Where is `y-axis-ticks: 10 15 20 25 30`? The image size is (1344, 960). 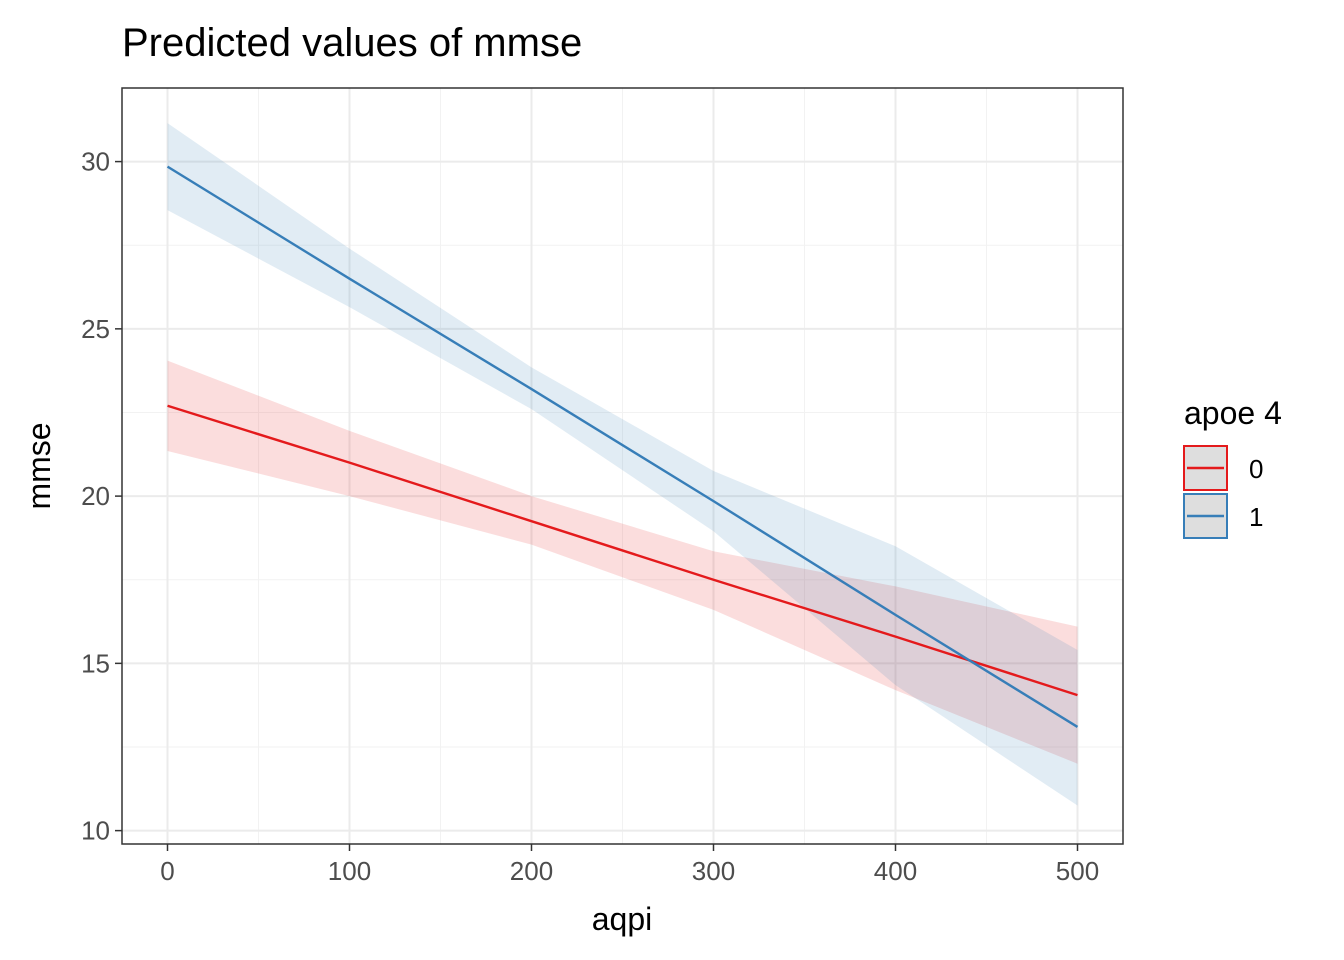 y-axis-ticks: 10 15 20 25 30 is located at coordinates (101, 496).